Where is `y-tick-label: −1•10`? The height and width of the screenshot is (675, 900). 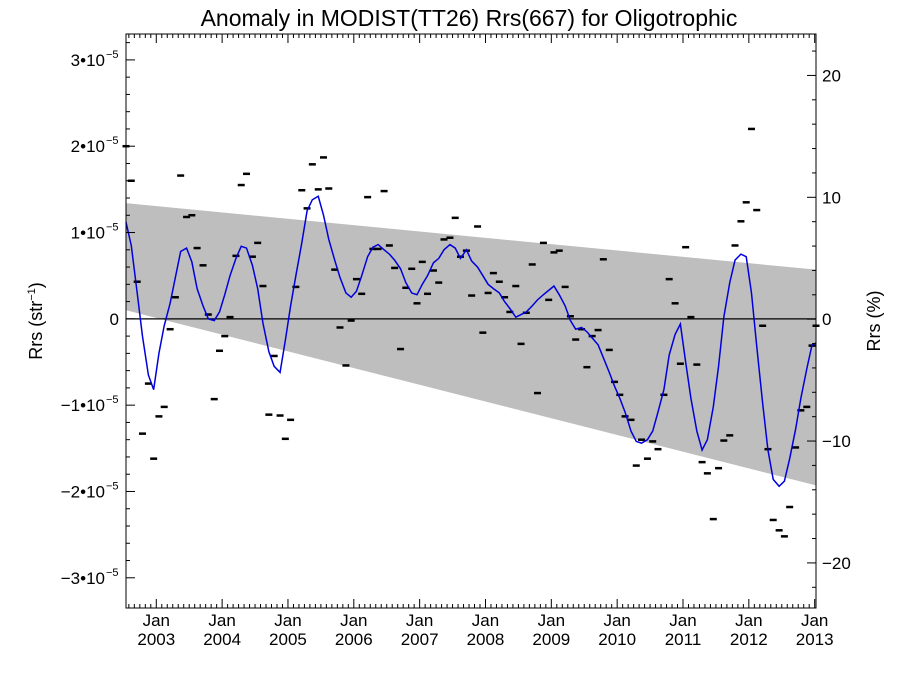 y-tick-label: −1•10 is located at coordinates (83, 405).